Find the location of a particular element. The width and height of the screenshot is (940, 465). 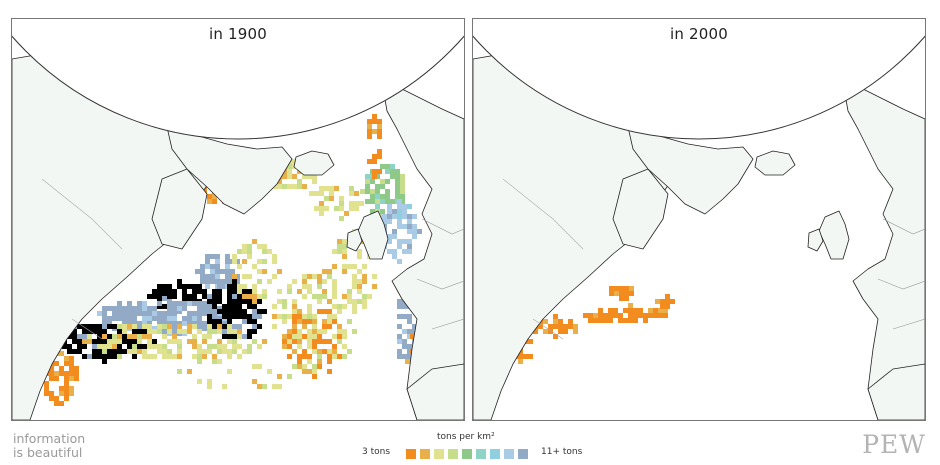

legend-max-label: 11+ tons is located at coordinates (562, 452).